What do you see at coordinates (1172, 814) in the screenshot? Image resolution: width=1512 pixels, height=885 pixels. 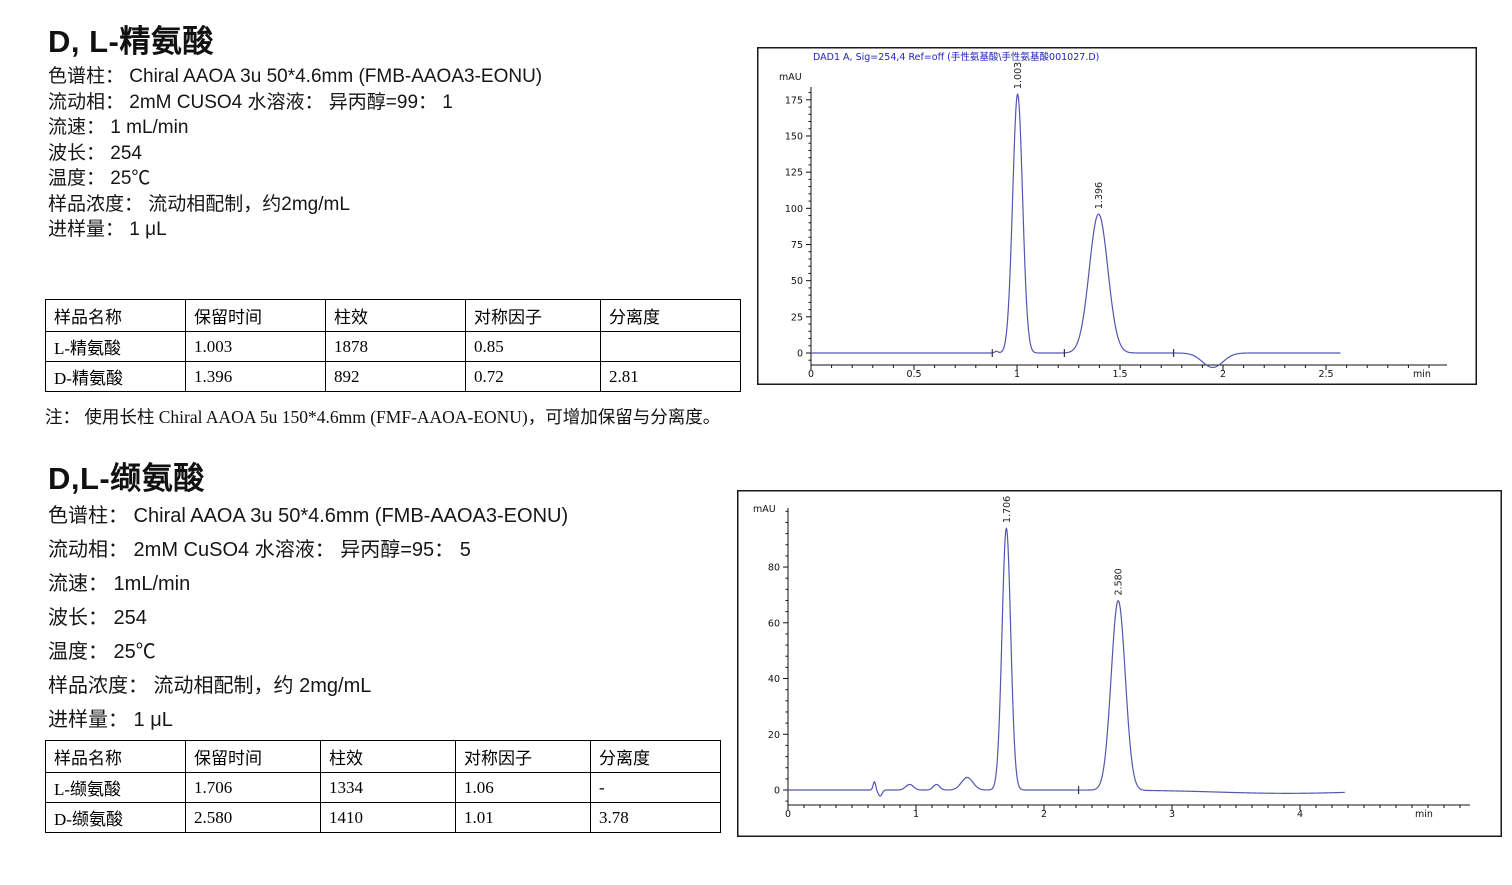 I see `svg-text: 3` at bounding box center [1172, 814].